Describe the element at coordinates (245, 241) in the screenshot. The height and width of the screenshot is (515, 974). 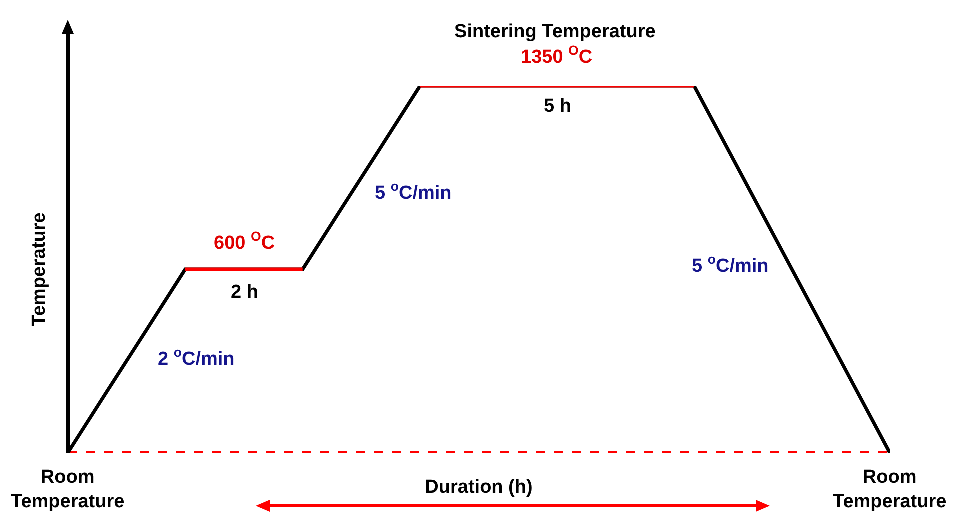
I see `annotation: 600 $^{O}$C` at that location.